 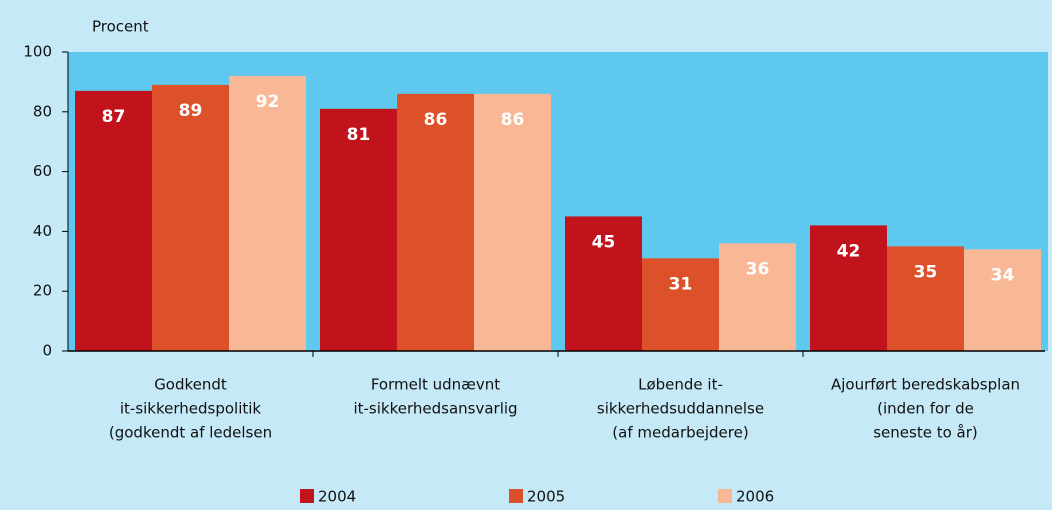 I want to click on x-tick-label: (inden for de, so click(x=925, y=409).